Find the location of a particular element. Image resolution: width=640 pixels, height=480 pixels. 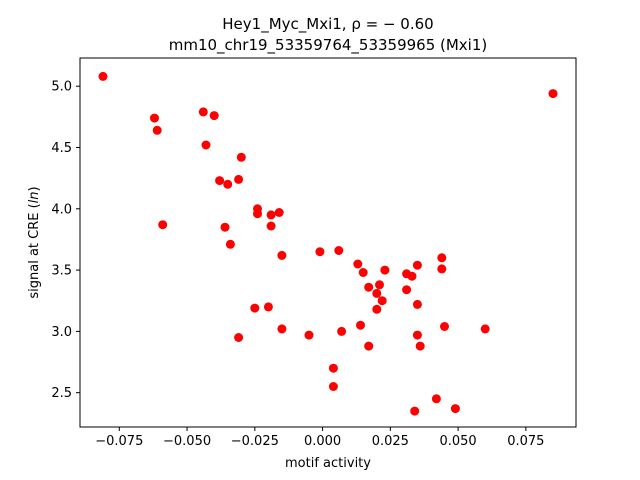

x-tick-label: 0.075 is located at coordinates (525, 441).